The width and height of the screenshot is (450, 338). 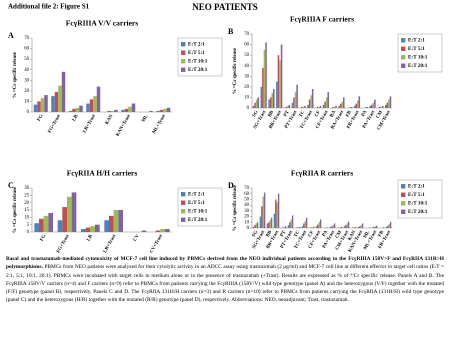 What do you see at coordinates (326, 234) in the screenshot?
I see `x-tick-label: PA` at bounding box center [326, 234].